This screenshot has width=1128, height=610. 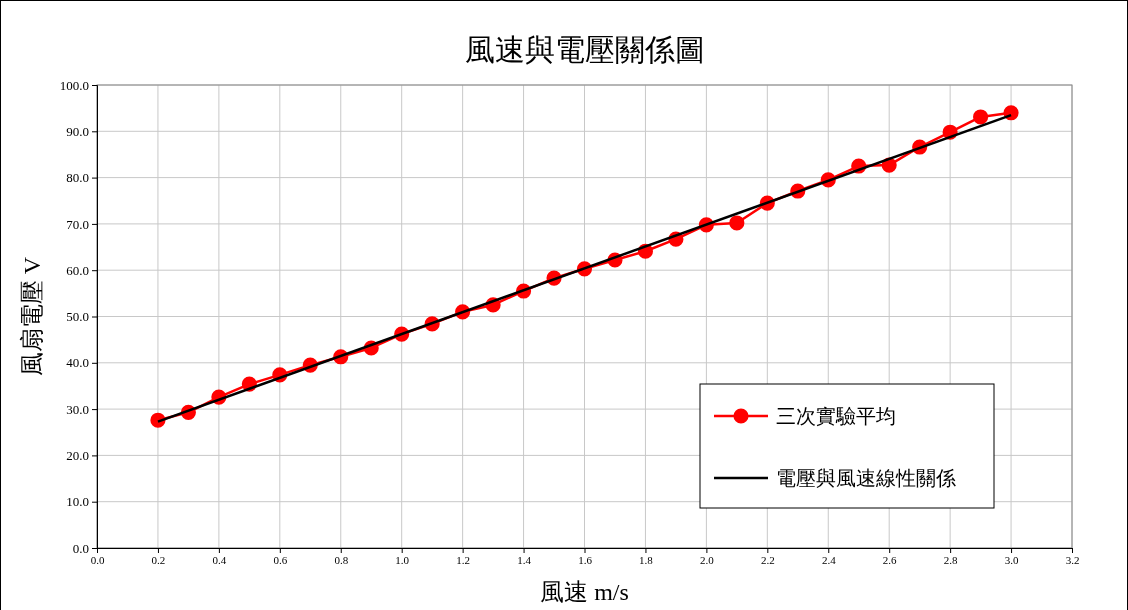 What do you see at coordinates (767, 559) in the screenshot?
I see `x-tick-label: 2.2` at bounding box center [767, 559].